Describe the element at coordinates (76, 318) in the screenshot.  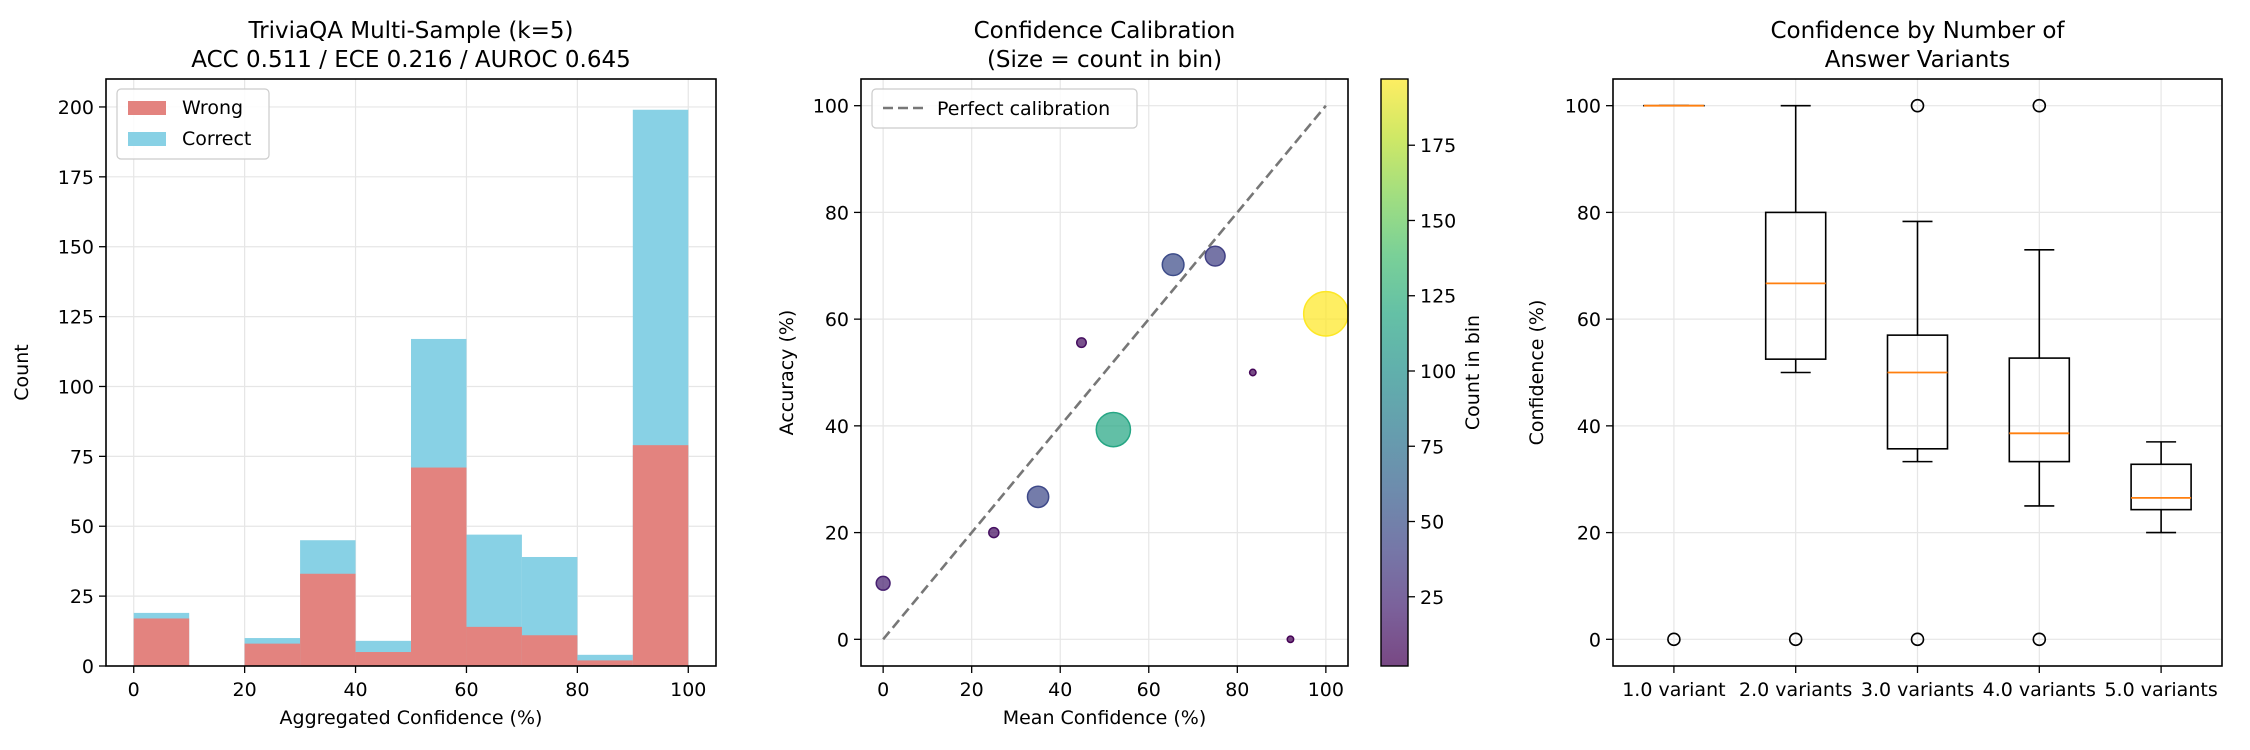
I see `y-tick-label: 125` at that location.